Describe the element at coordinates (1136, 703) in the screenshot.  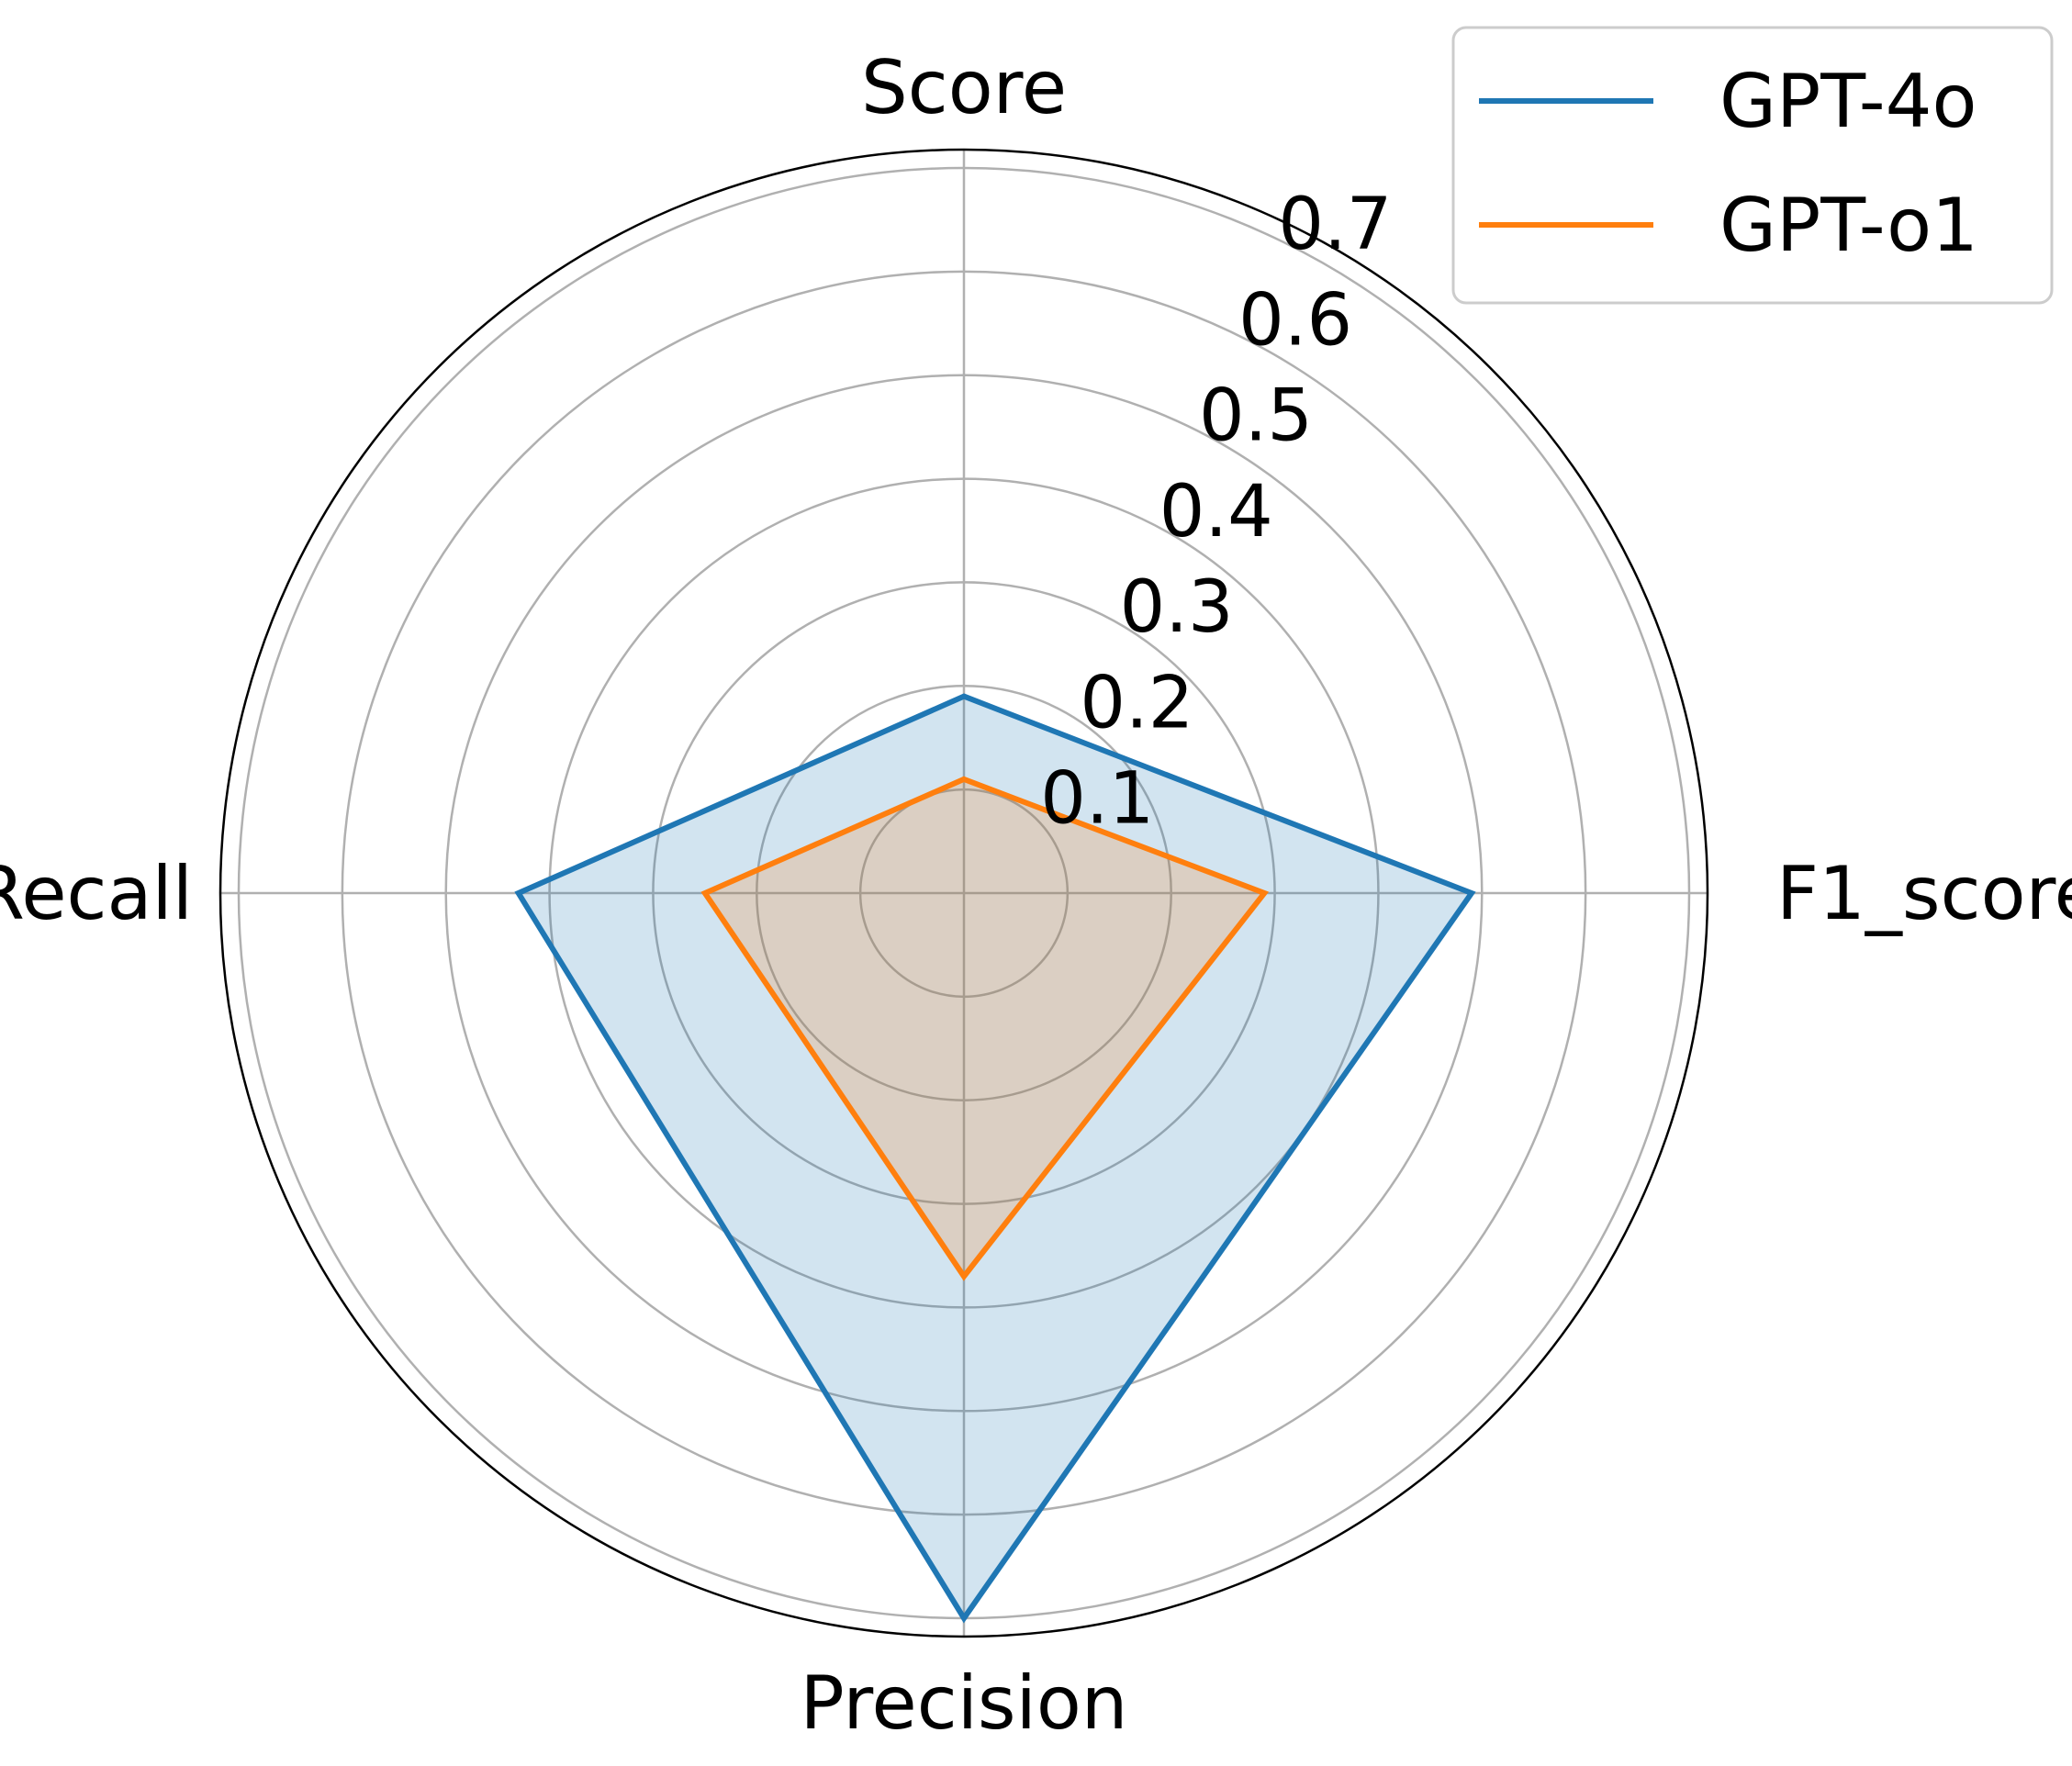
I see `rtick-label: 0.2` at that location.